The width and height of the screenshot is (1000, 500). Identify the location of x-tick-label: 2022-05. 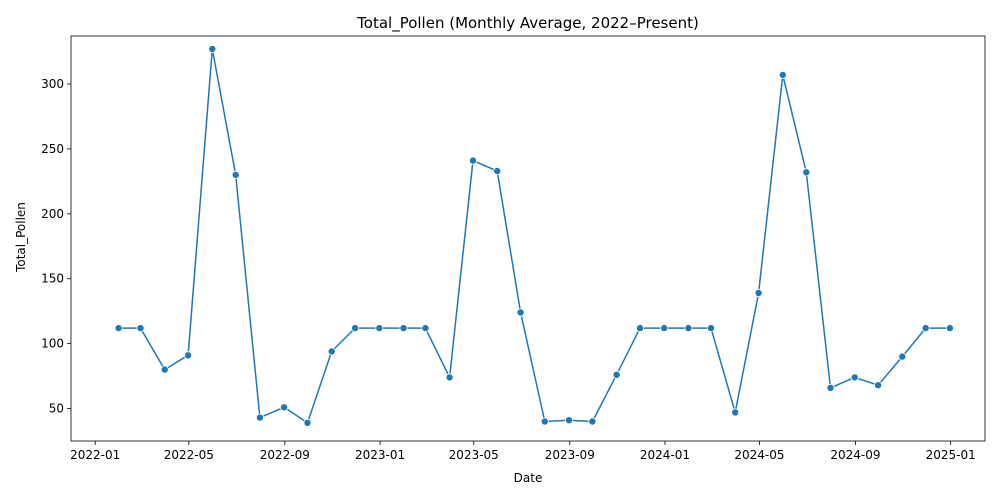
(189, 455).